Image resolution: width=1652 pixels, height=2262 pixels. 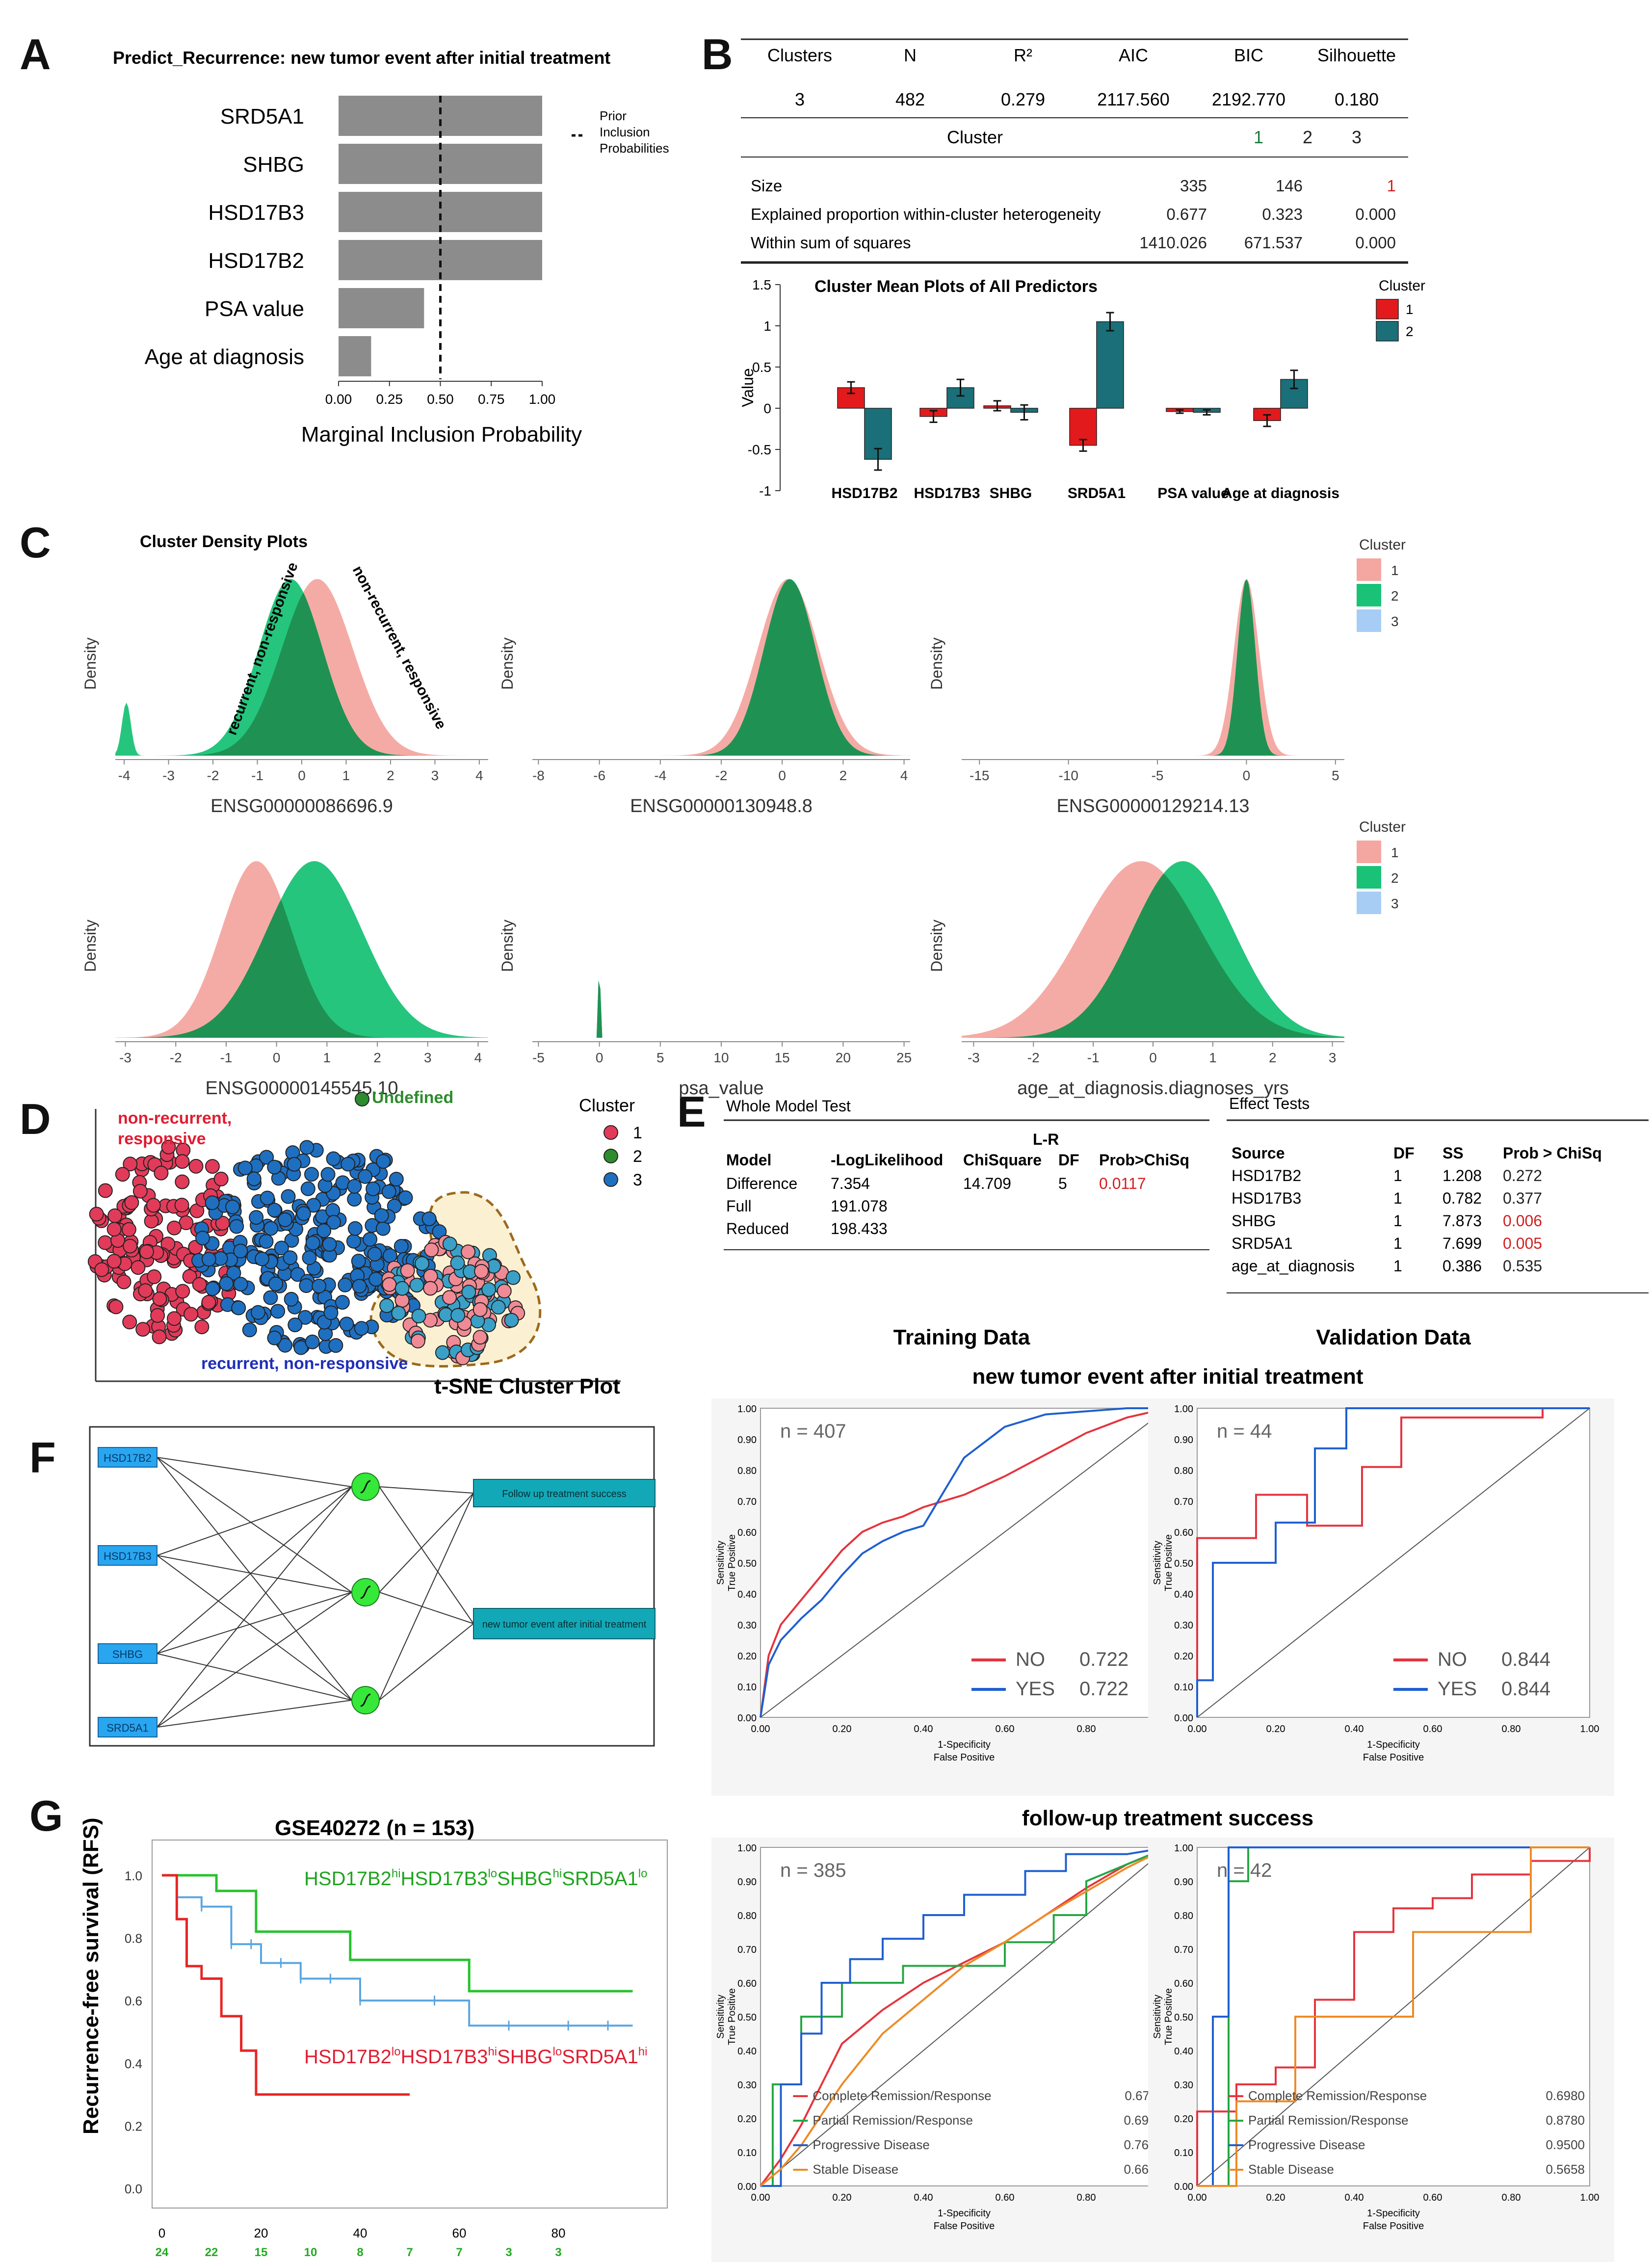 What do you see at coordinates (747, 2153) in the screenshot?
I see `y-tick-label: 0.10` at bounding box center [747, 2153].